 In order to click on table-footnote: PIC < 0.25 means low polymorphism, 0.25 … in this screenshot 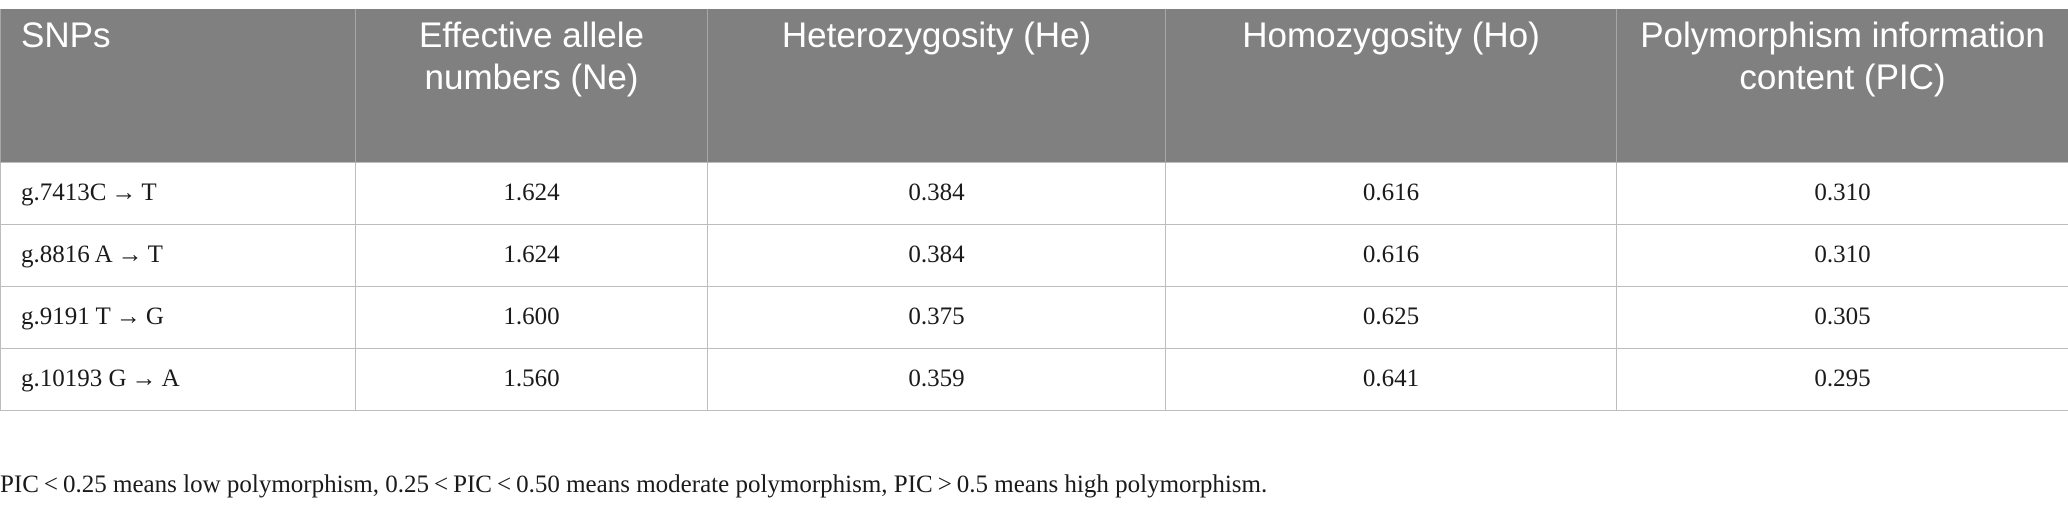, I will do `click(634, 484)`.